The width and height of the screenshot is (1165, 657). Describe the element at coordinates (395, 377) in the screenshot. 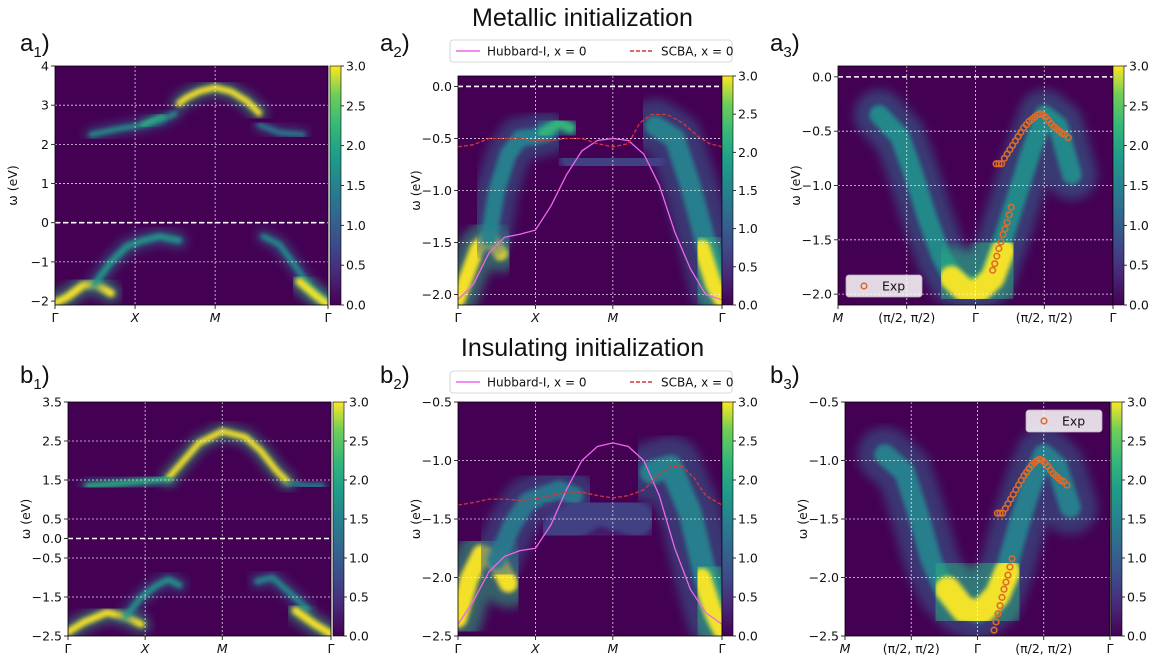

I see `panel-label-b2: b2)` at that location.